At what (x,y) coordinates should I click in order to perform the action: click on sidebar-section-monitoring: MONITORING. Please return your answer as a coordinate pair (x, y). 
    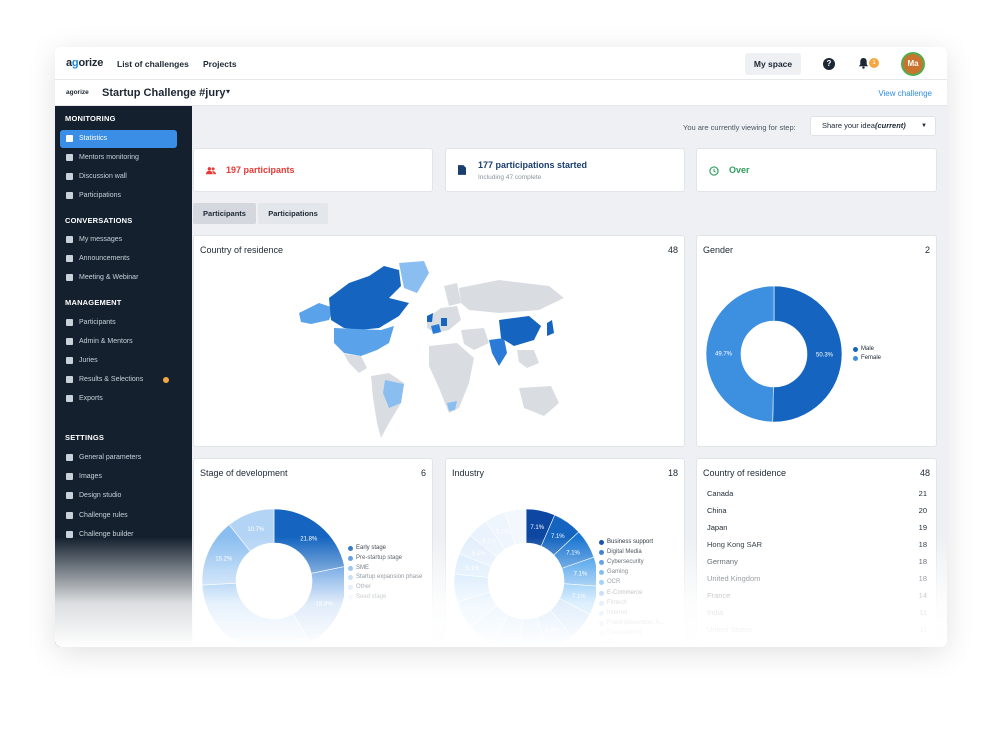
    Looking at the image, I should click on (90, 118).